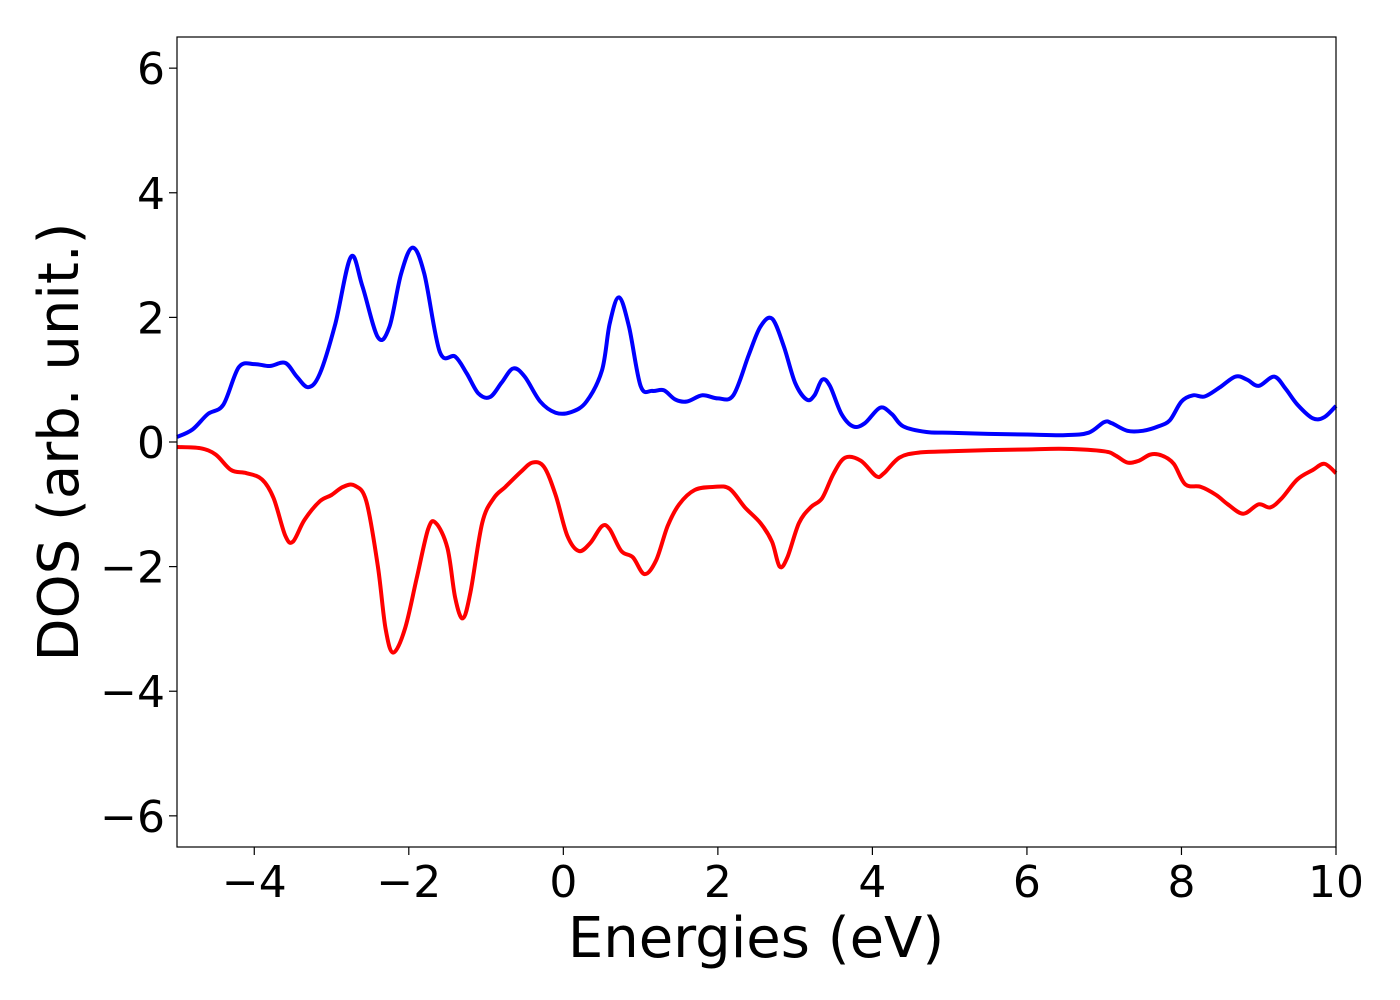 The height and width of the screenshot is (1000, 1400). What do you see at coordinates (151, 443) in the screenshot?
I see `y-tick-label: 0` at bounding box center [151, 443].